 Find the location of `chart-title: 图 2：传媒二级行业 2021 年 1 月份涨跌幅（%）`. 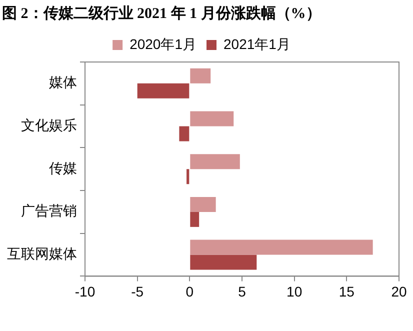

chart-title: 图 2：传媒二级行业 2021 年 1 月份涨跌幅（%） is located at coordinates (161, 13).